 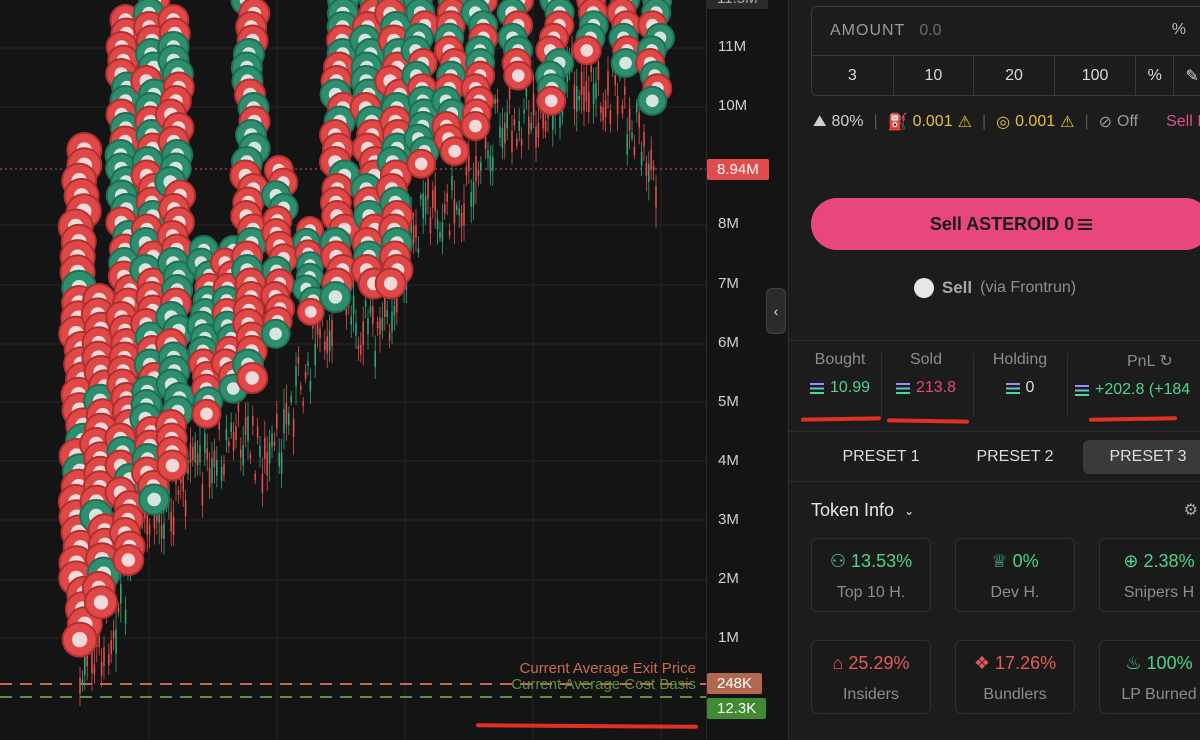 I want to click on refresh-icon: ↻, so click(x=1166, y=361).